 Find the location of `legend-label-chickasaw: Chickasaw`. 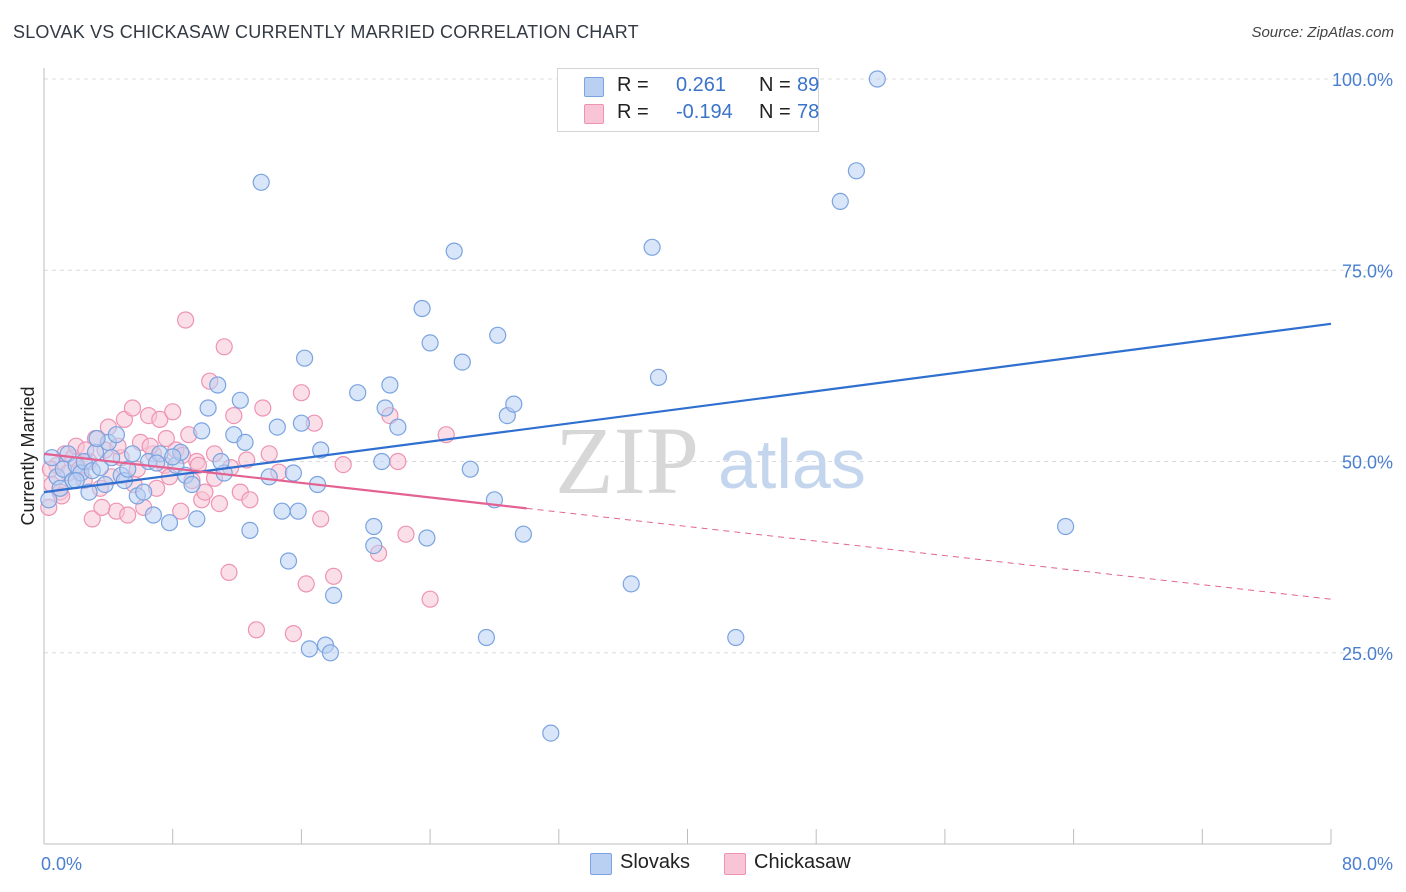

legend-label-chickasaw: Chickasaw is located at coordinates (802, 862).